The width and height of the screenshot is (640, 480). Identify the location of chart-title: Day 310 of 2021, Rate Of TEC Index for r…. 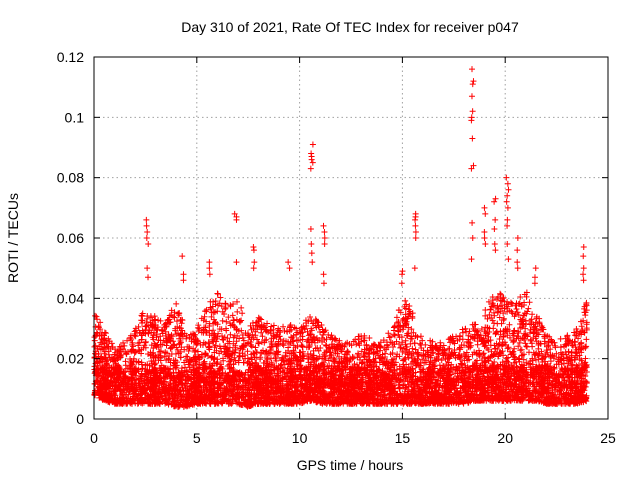
(350, 27).